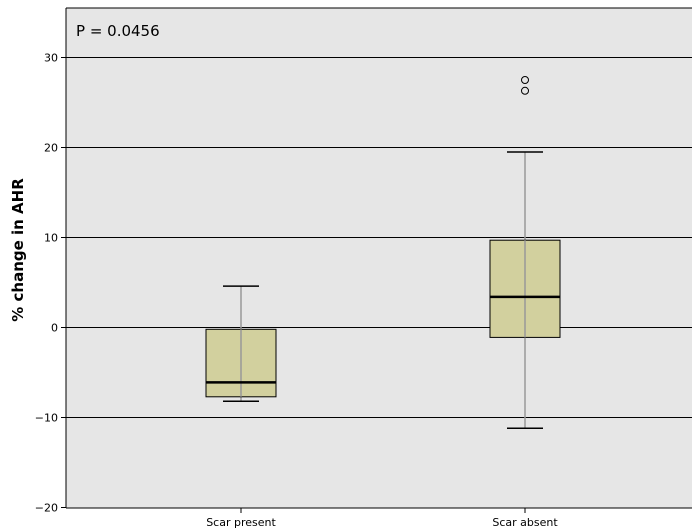 The width and height of the screenshot is (692, 531). What do you see at coordinates (18, 250) in the screenshot?
I see `y-axis-title: % change in AHR` at bounding box center [18, 250].